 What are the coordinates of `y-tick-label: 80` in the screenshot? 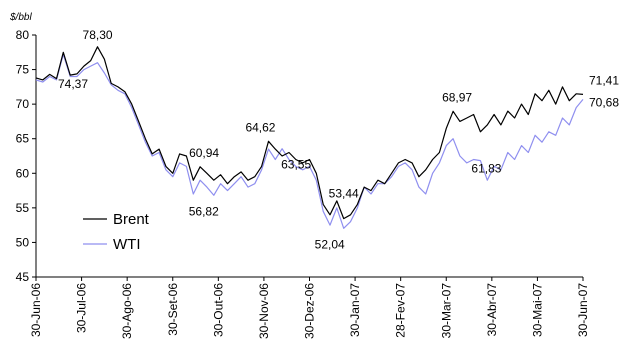 It's located at (23, 35).